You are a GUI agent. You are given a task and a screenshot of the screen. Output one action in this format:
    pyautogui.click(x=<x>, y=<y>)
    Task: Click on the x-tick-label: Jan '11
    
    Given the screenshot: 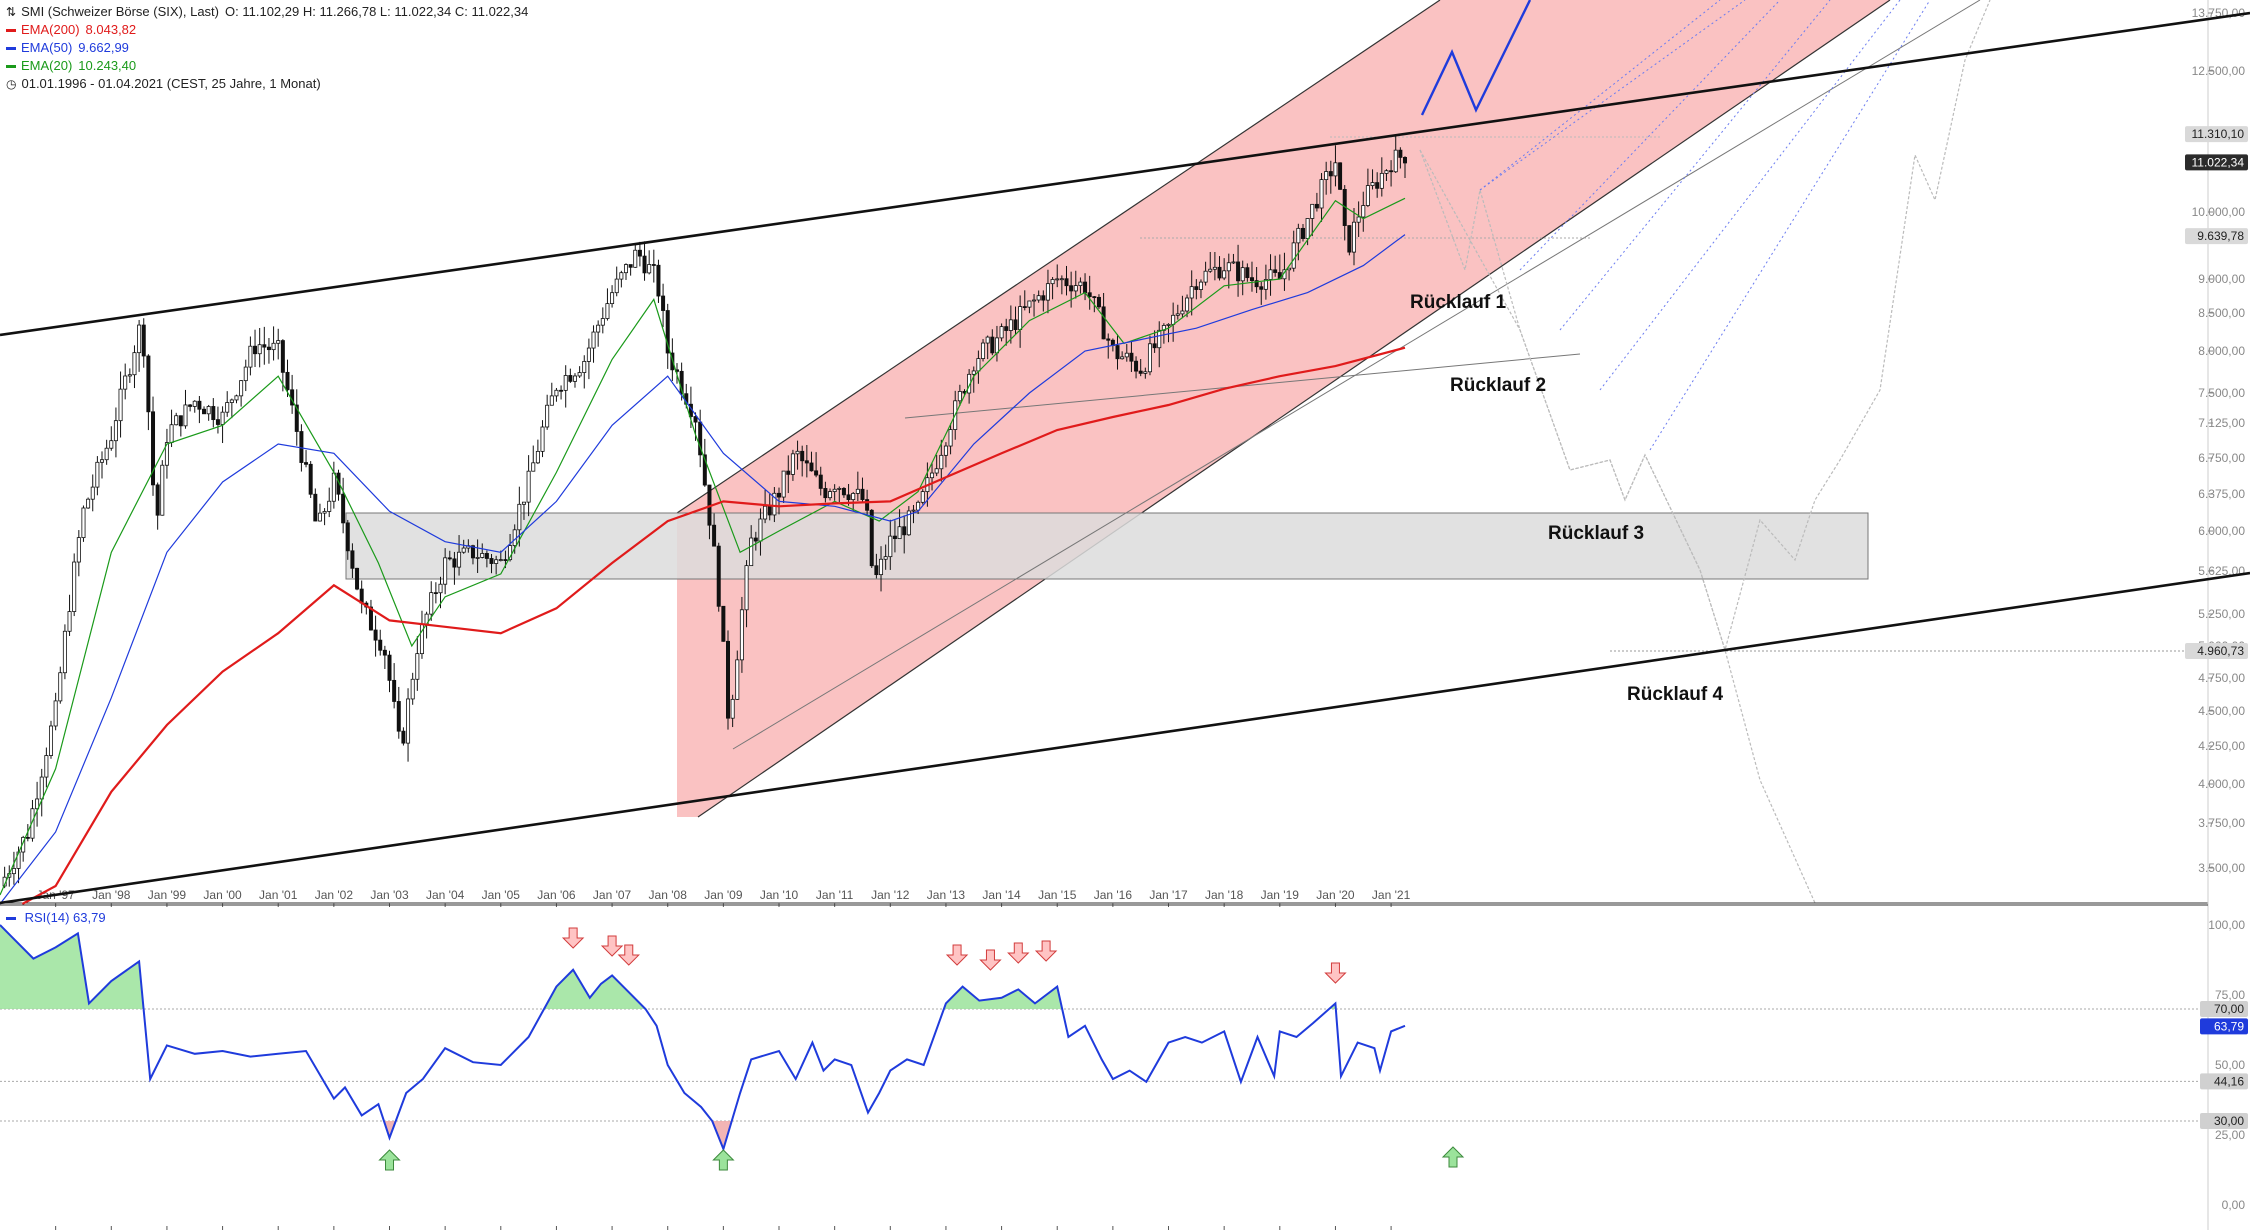 What is the action you would take?
    pyautogui.click(x=835, y=895)
    